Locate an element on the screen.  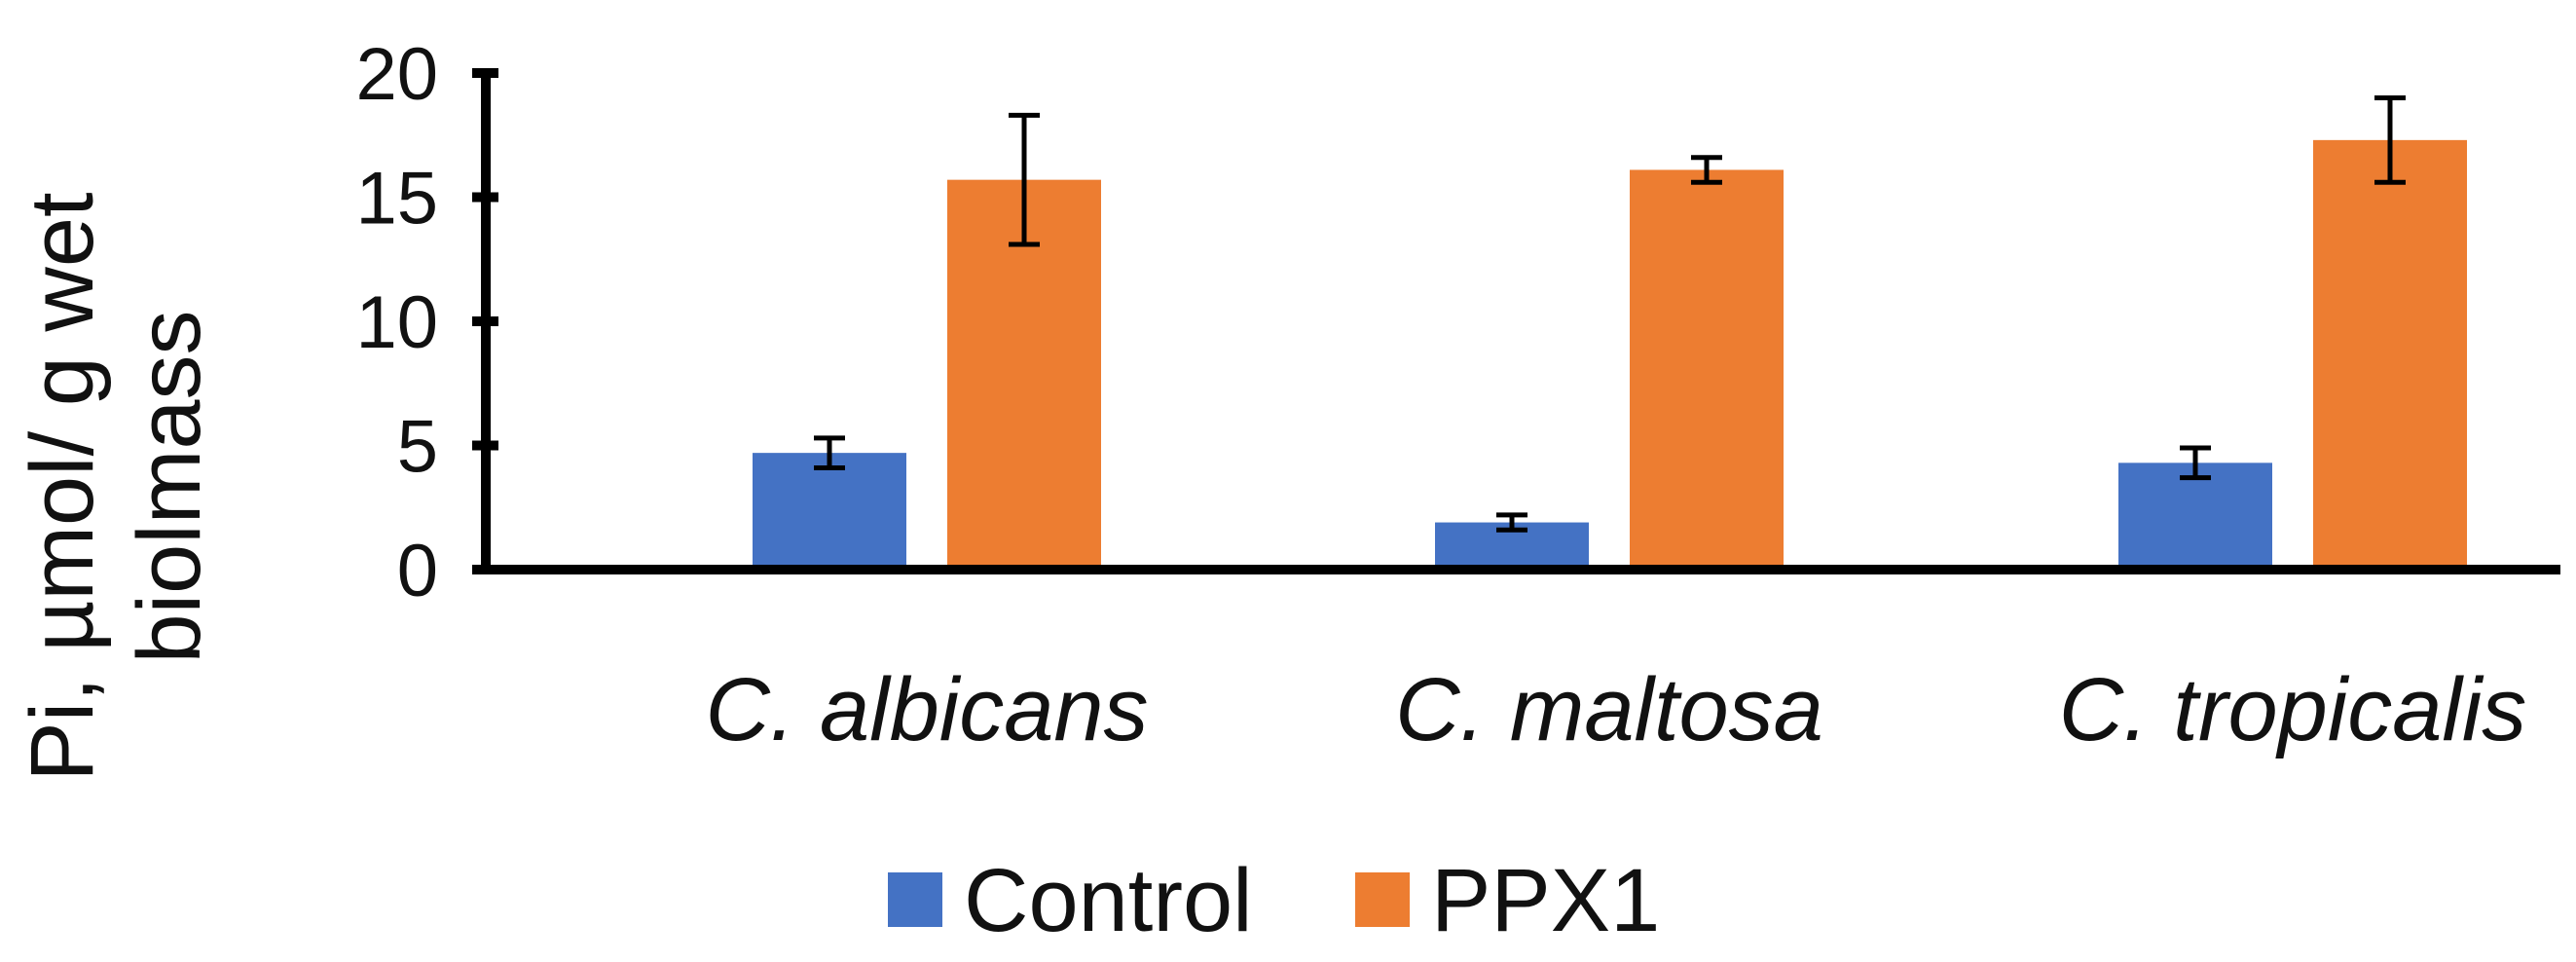
y-axis-title: Pi, µmol/ g wet biolmass is located at coordinates (116, 486).